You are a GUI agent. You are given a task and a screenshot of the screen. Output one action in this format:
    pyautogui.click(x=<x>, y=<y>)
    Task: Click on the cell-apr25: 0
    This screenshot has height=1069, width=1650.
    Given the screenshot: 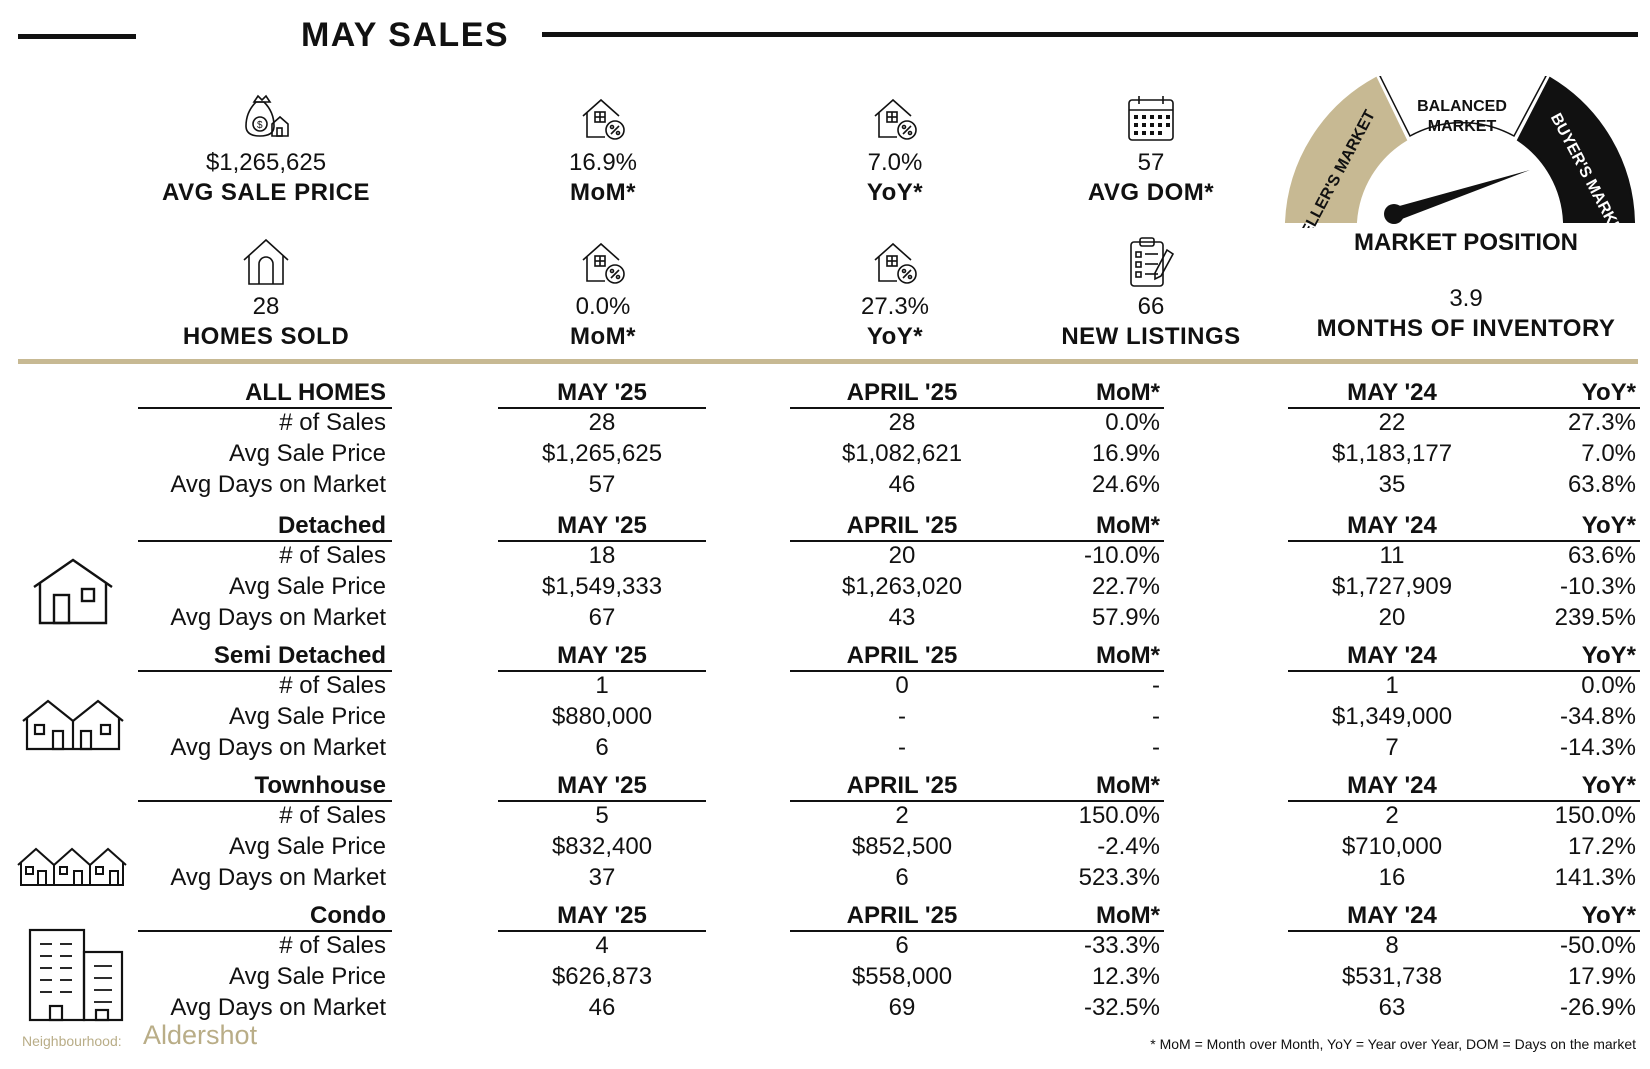 What is the action you would take?
    pyautogui.click(x=902, y=685)
    